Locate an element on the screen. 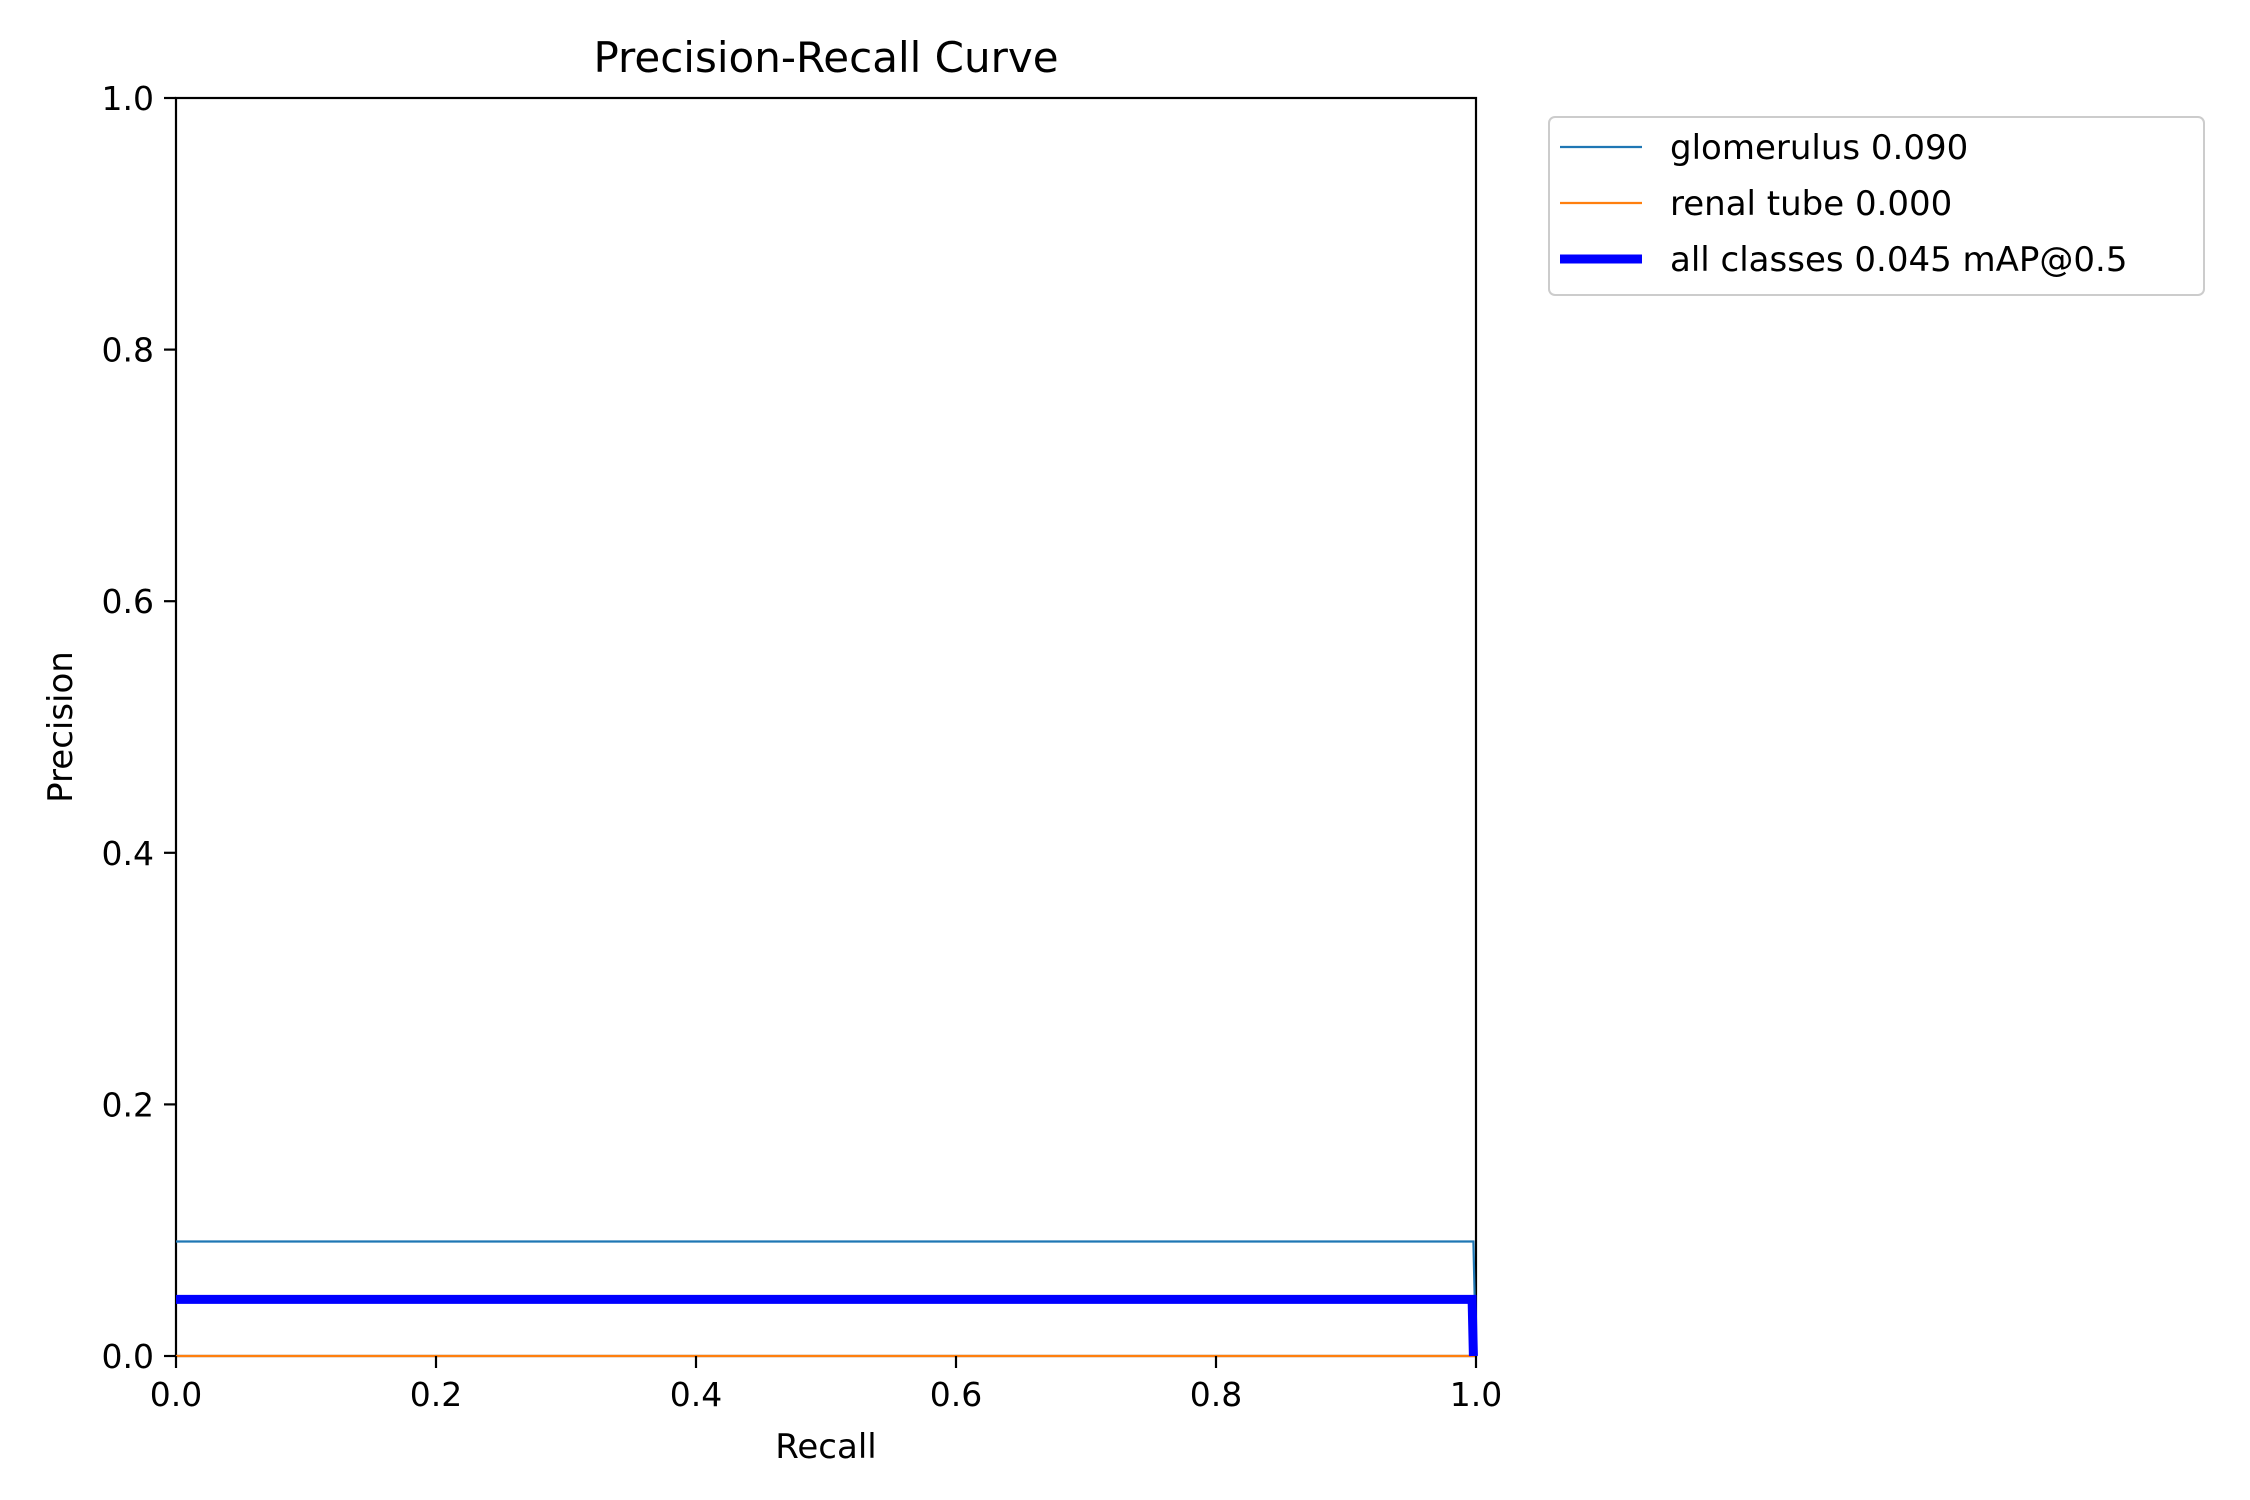 The height and width of the screenshot is (1500, 2250). x-axis-label: Recall is located at coordinates (825, 1447).